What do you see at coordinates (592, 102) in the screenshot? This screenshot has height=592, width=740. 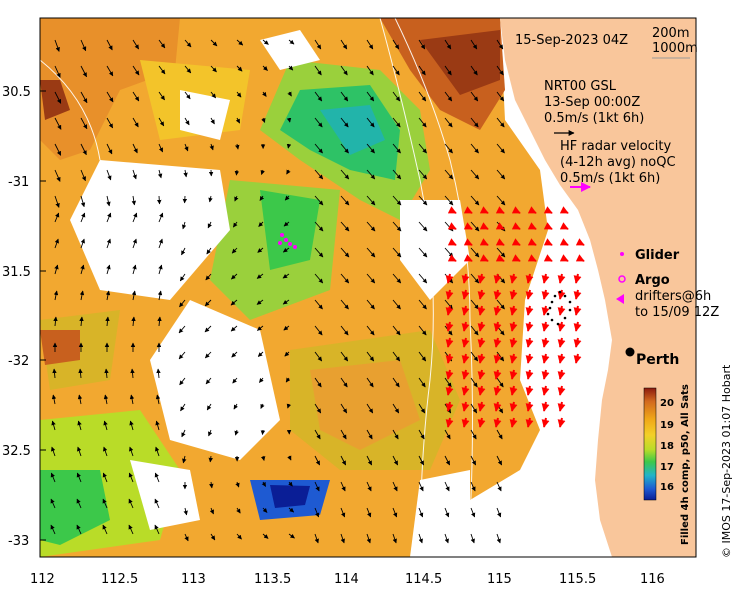 I see `nrt-date: 13-Sep 00:00Z` at bounding box center [592, 102].